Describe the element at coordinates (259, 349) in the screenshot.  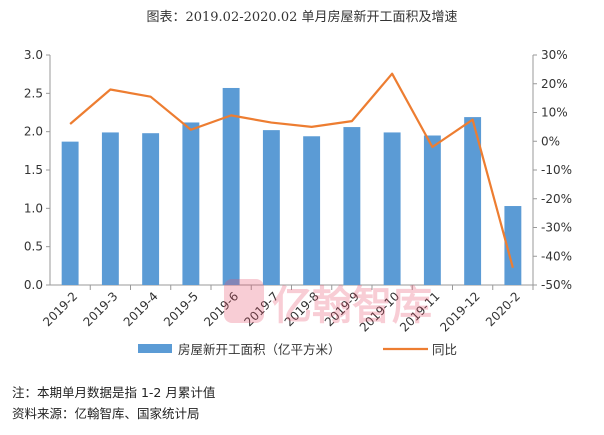
I see `legend-label-bar: 房屋新开工面积（亿平方米）` at that location.